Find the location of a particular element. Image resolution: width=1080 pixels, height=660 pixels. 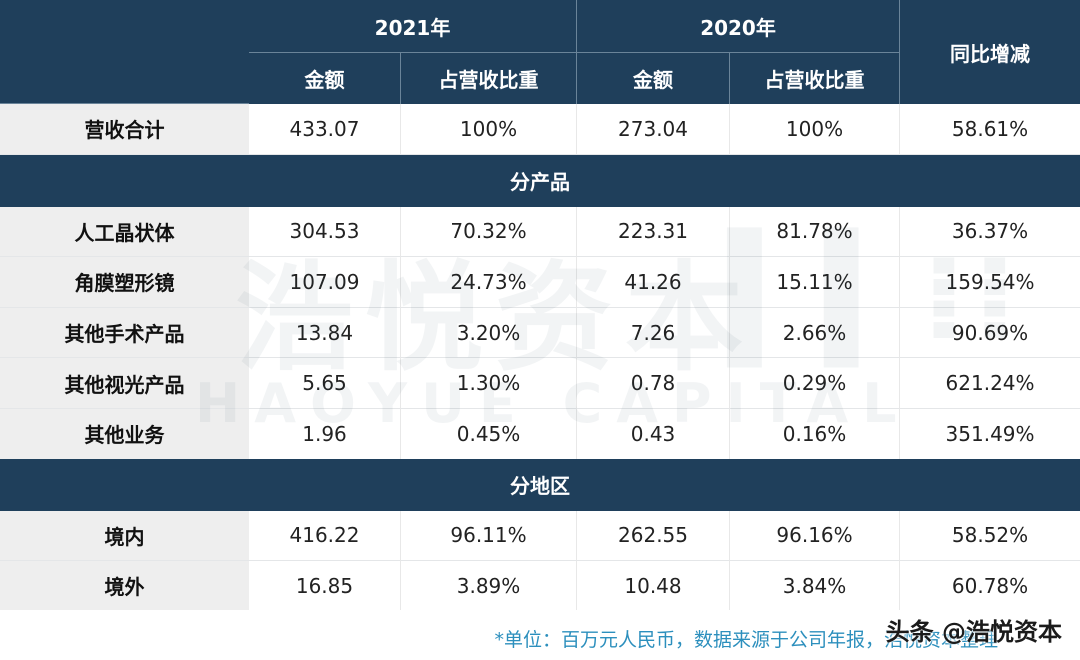

cell-yoy: 60.78% is located at coordinates (989, 586).